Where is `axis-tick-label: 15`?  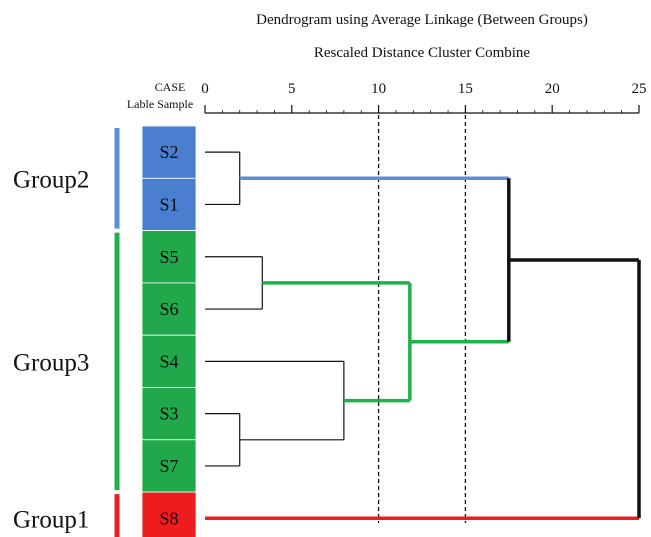 axis-tick-label: 15 is located at coordinates (465, 89).